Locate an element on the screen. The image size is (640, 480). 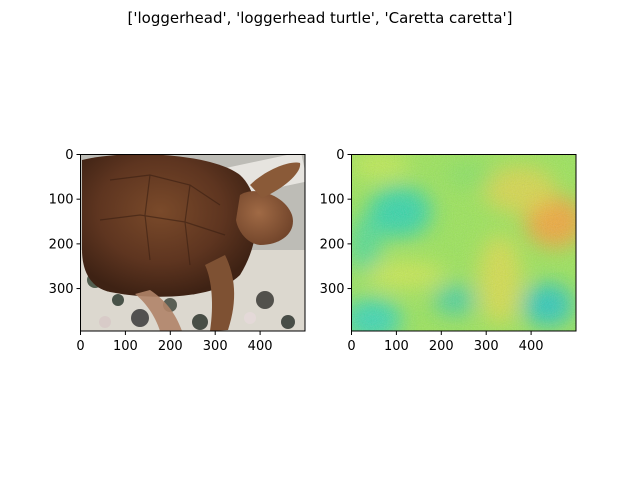
turtle-head is located at coordinates (264, 218).